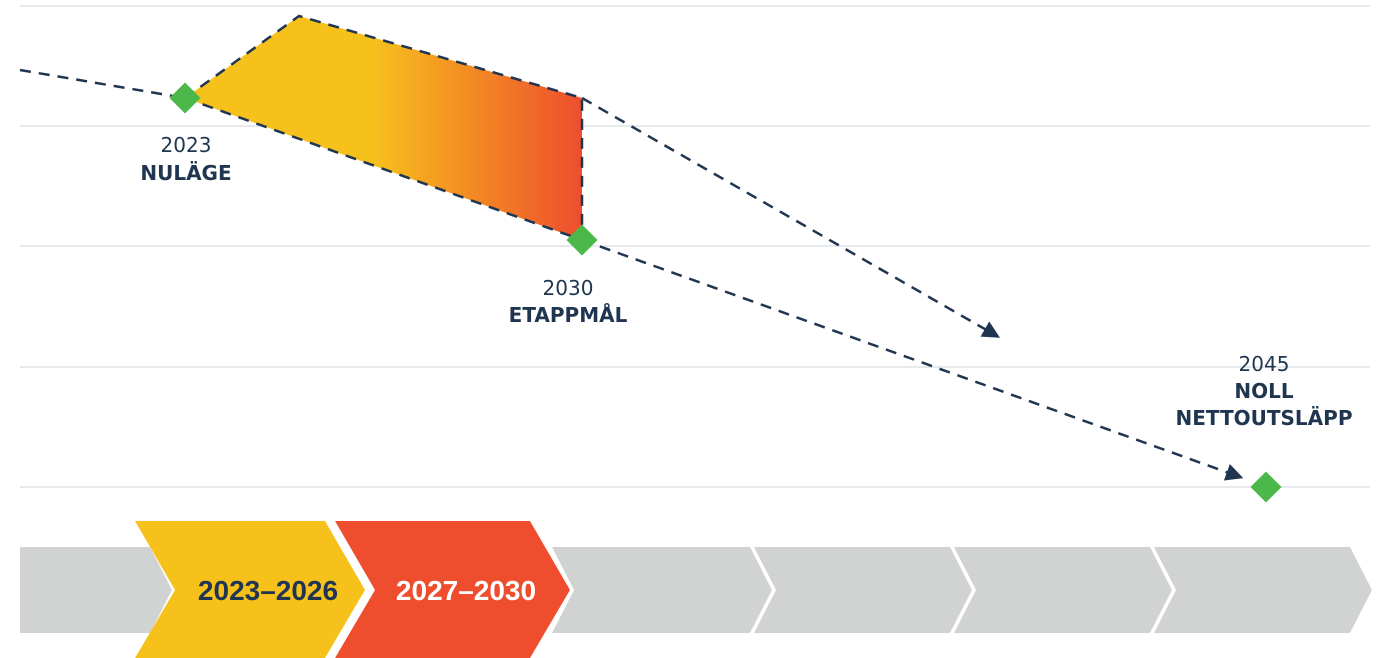  What do you see at coordinates (268, 590) in the screenshot?
I see `period-1-label: 2023–2026` at bounding box center [268, 590].